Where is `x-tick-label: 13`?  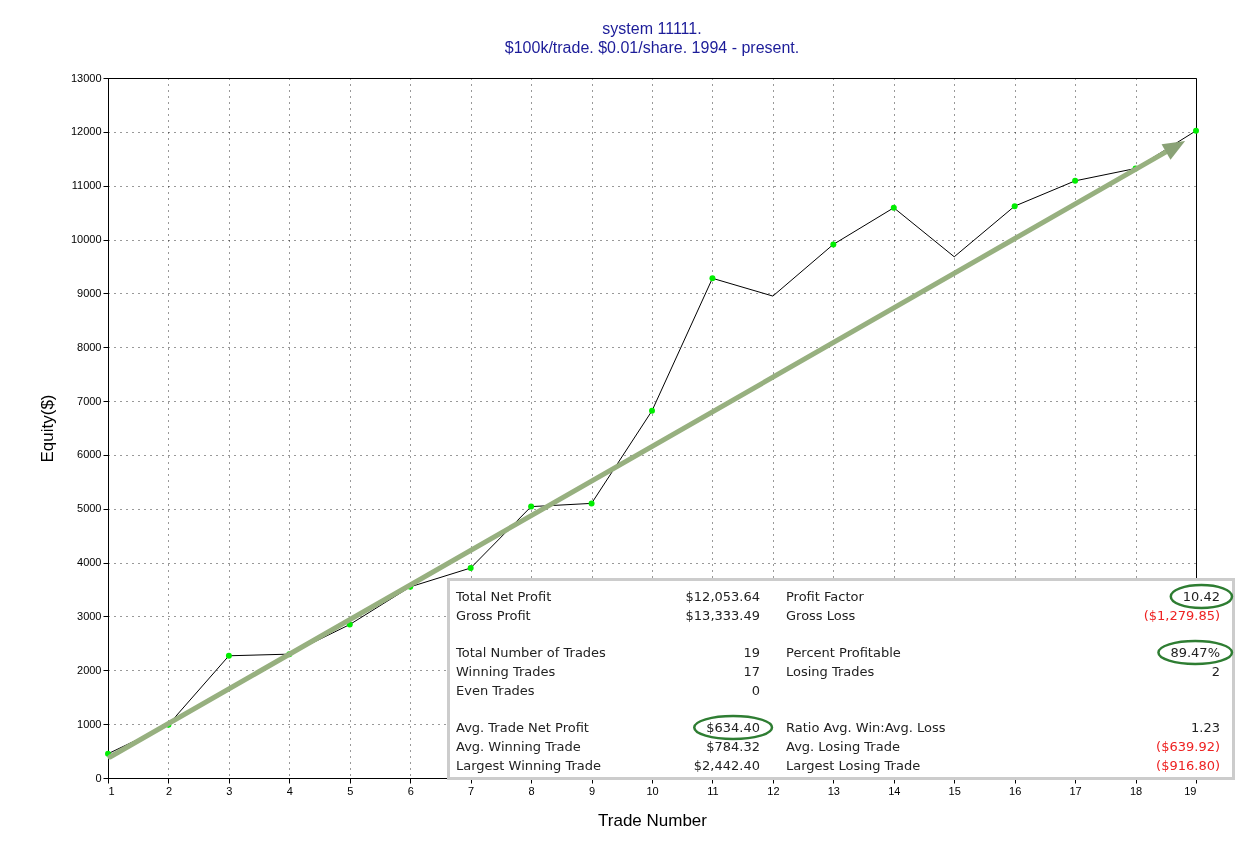 x-tick-label: 13 is located at coordinates (833, 790).